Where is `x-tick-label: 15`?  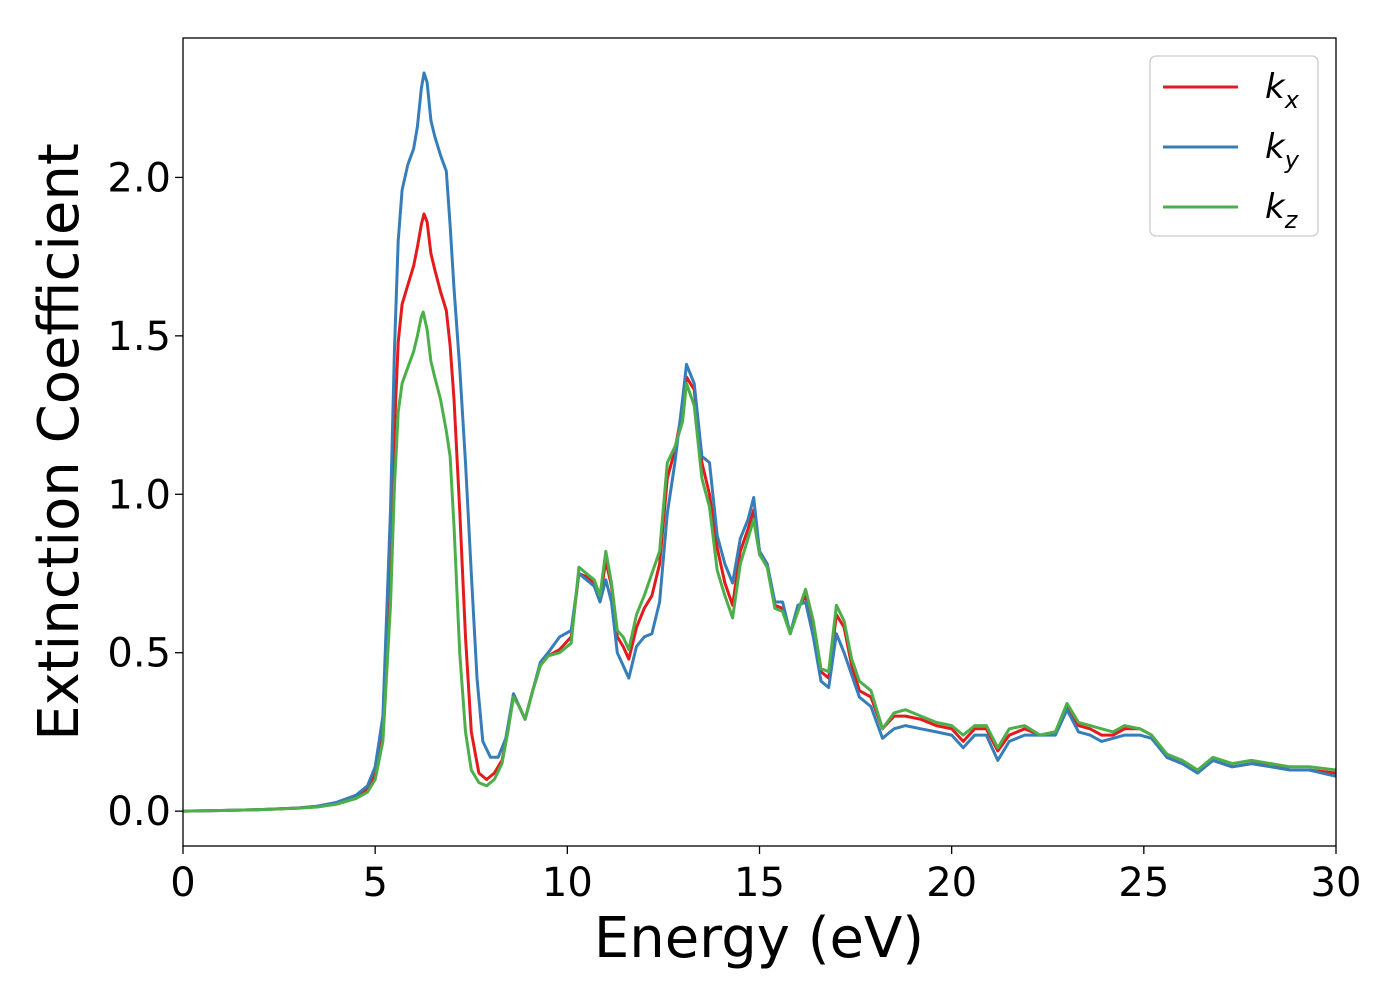 x-tick-label: 15 is located at coordinates (759, 883).